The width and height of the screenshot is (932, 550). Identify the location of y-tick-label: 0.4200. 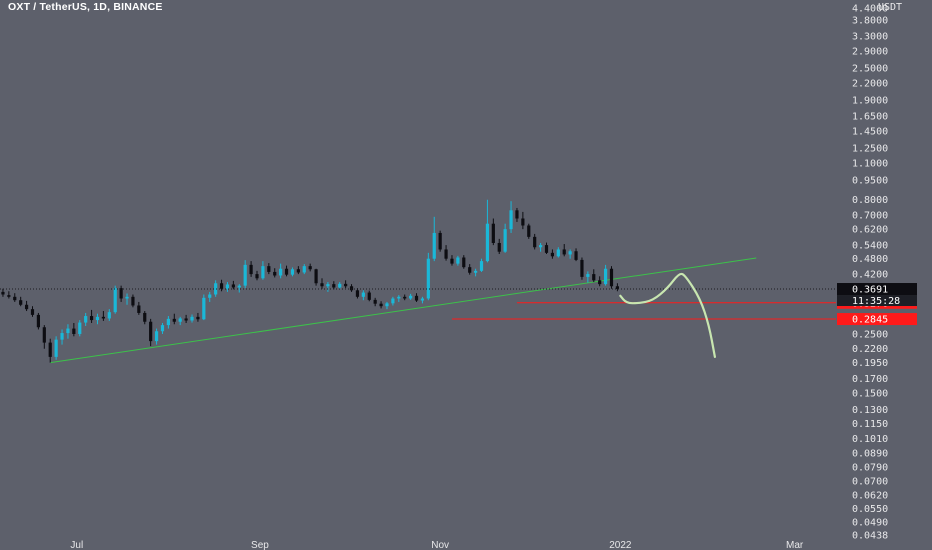
(870, 275).